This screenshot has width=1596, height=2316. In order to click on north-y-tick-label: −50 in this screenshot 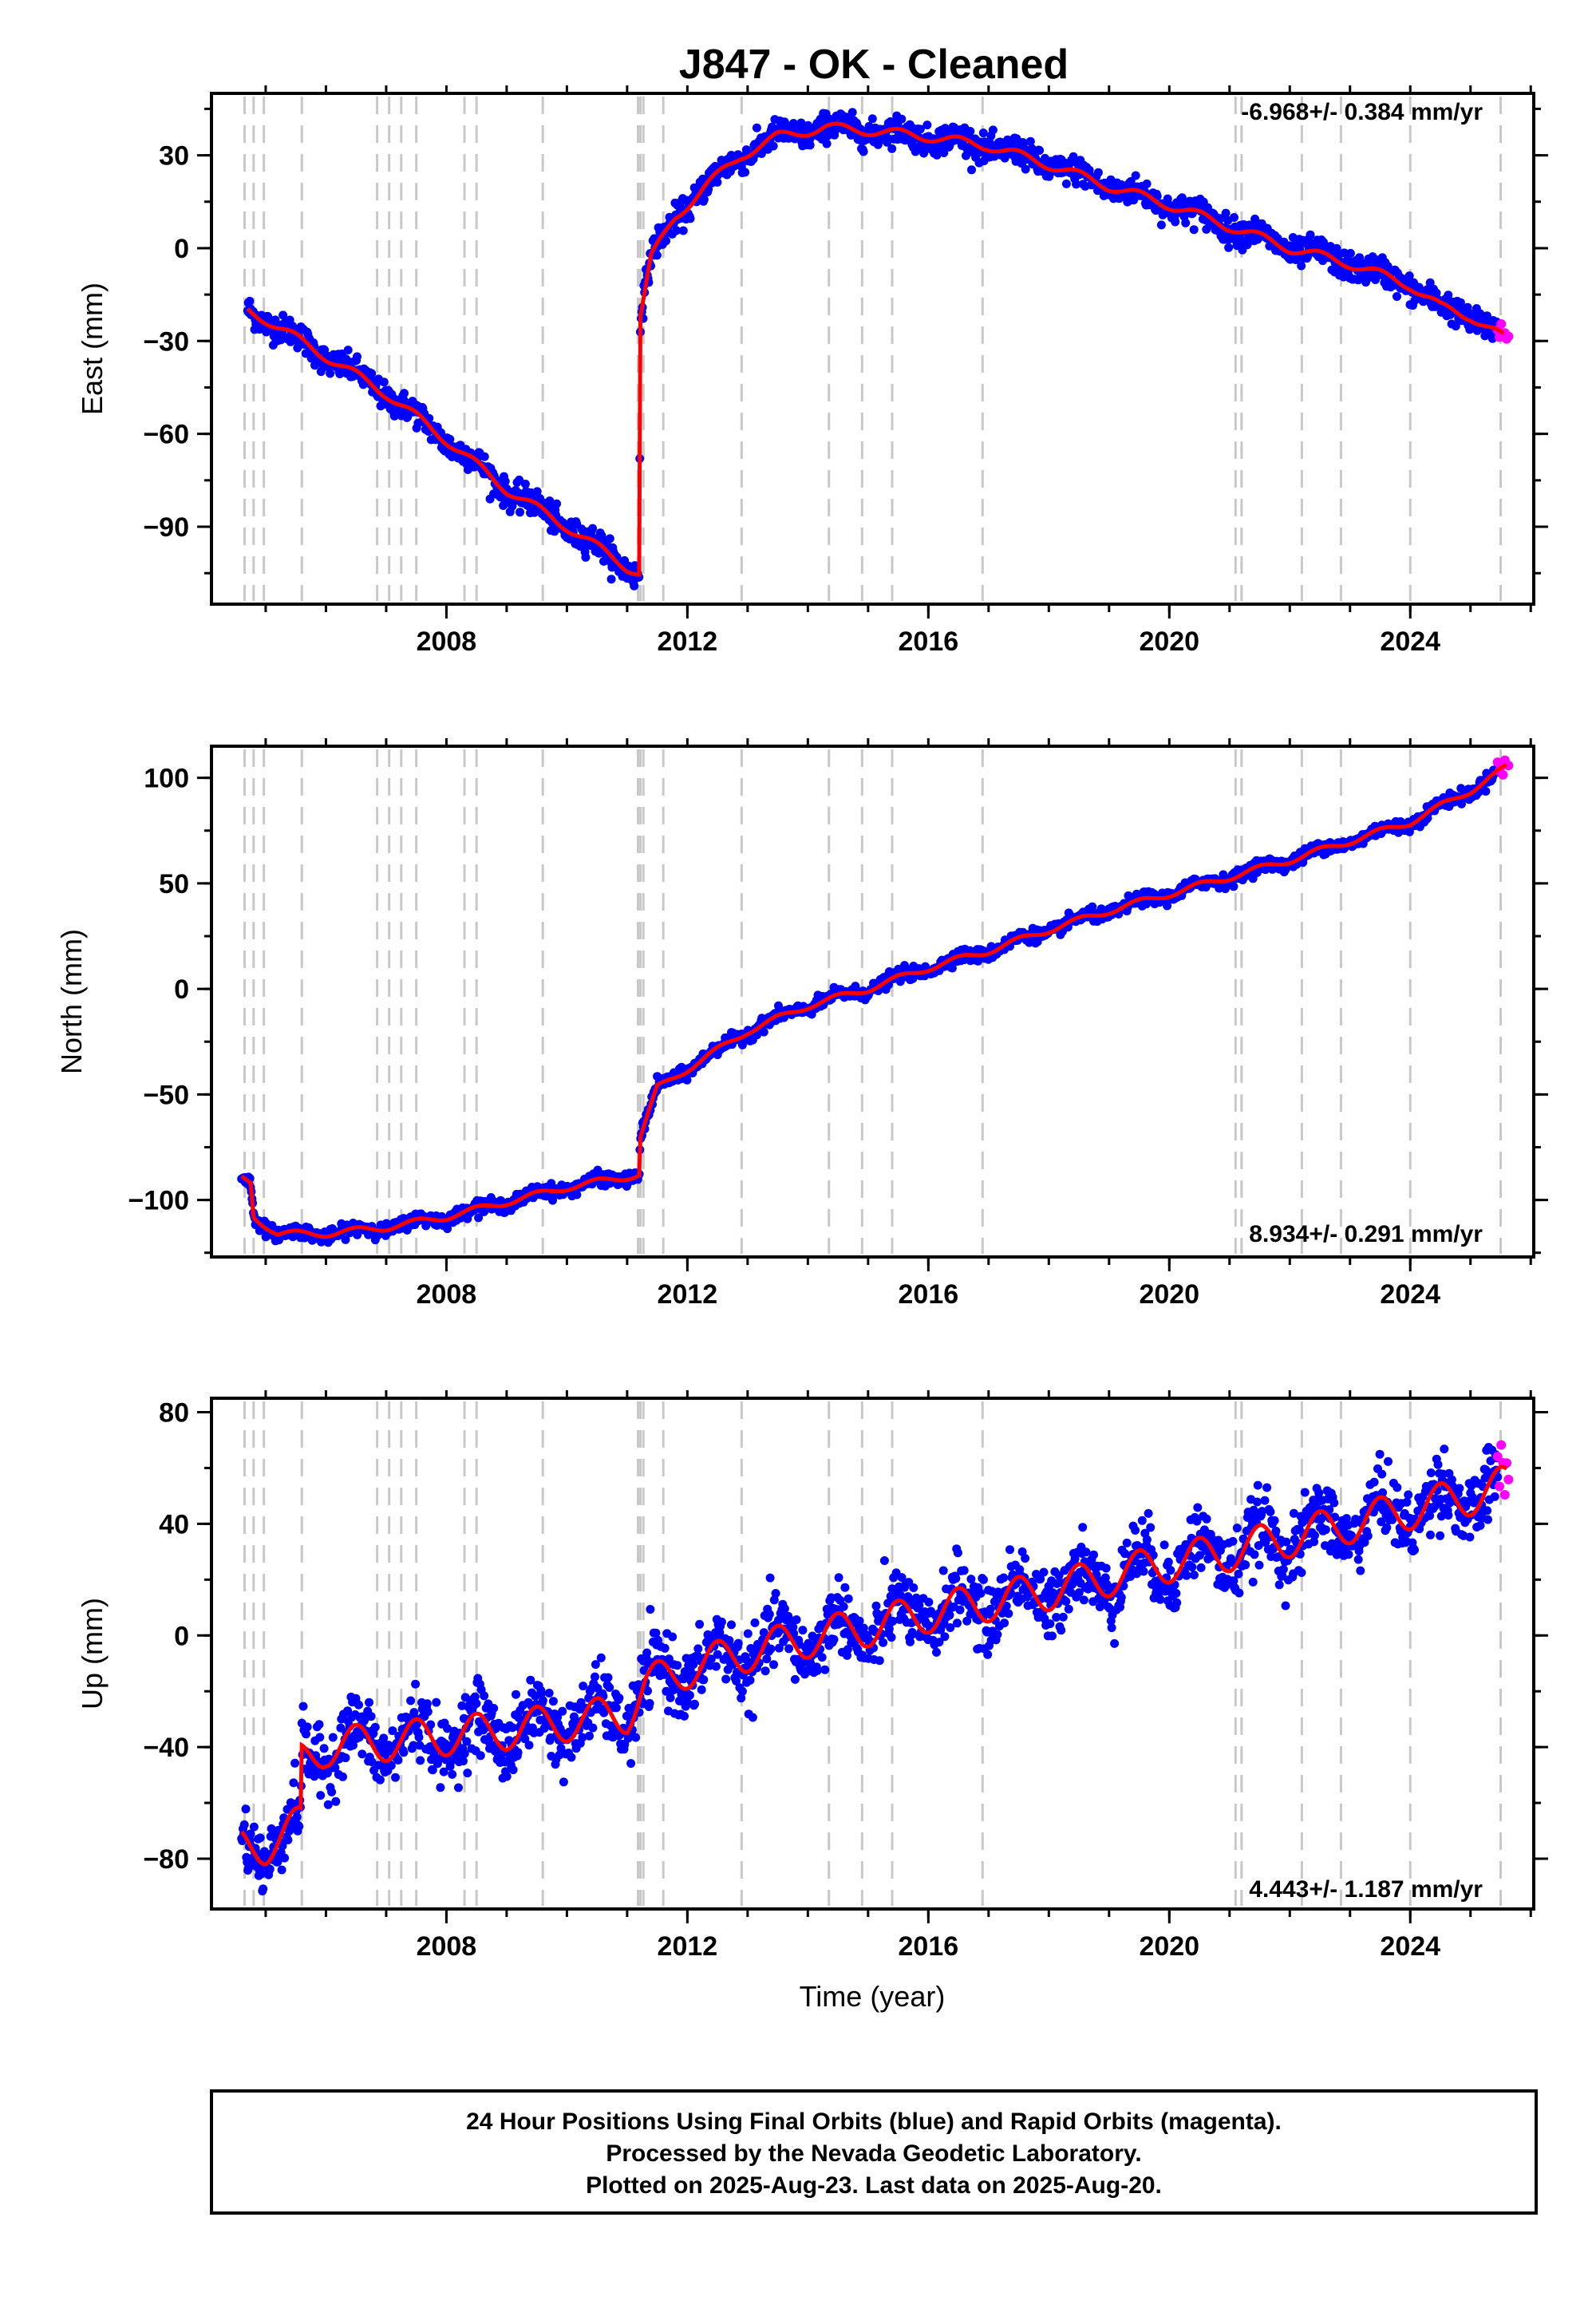, I will do `click(166, 1095)`.